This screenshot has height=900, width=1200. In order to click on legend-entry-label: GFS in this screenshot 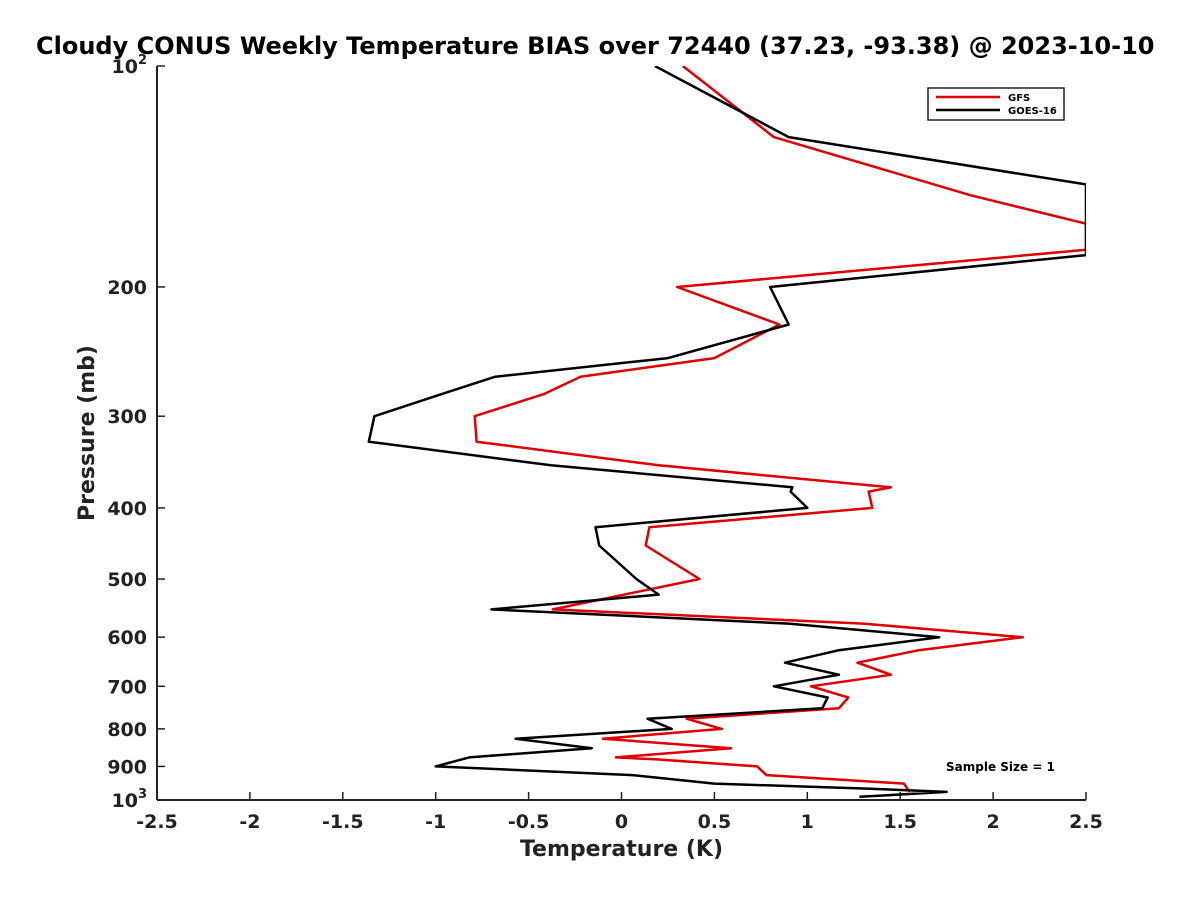, I will do `click(1019, 98)`.